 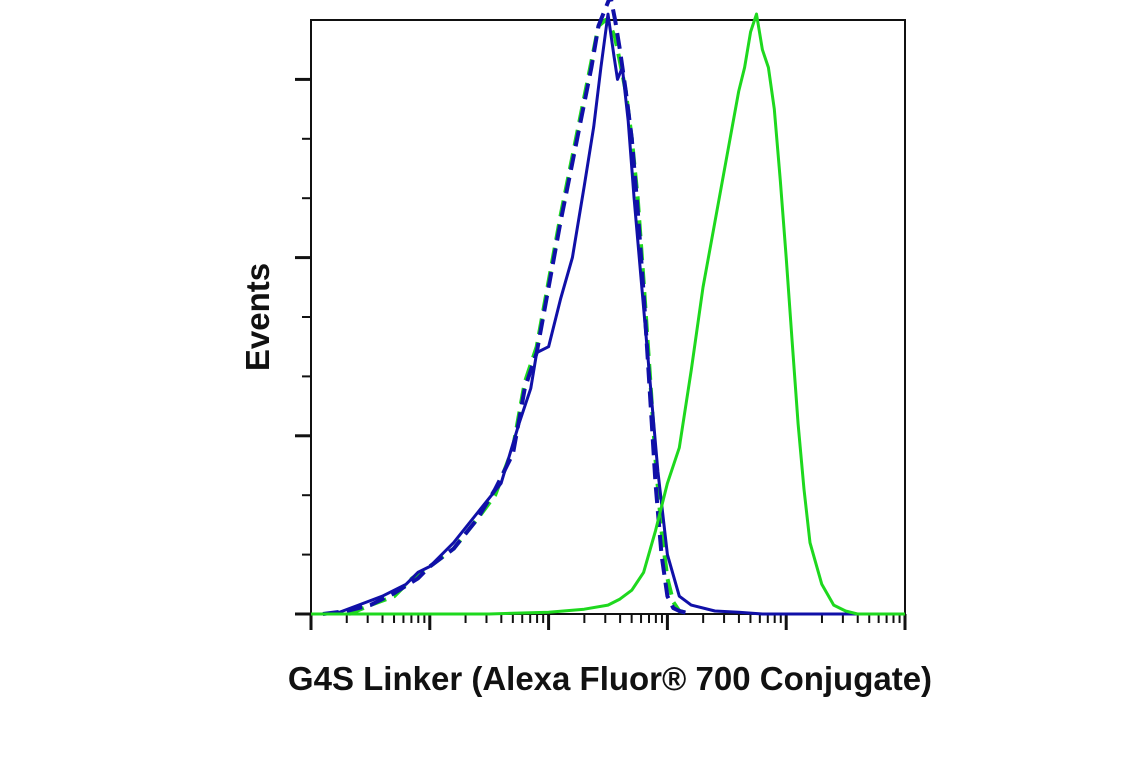 What do you see at coordinates (608, 622) in the screenshot?
I see `x-axis-ticks` at bounding box center [608, 622].